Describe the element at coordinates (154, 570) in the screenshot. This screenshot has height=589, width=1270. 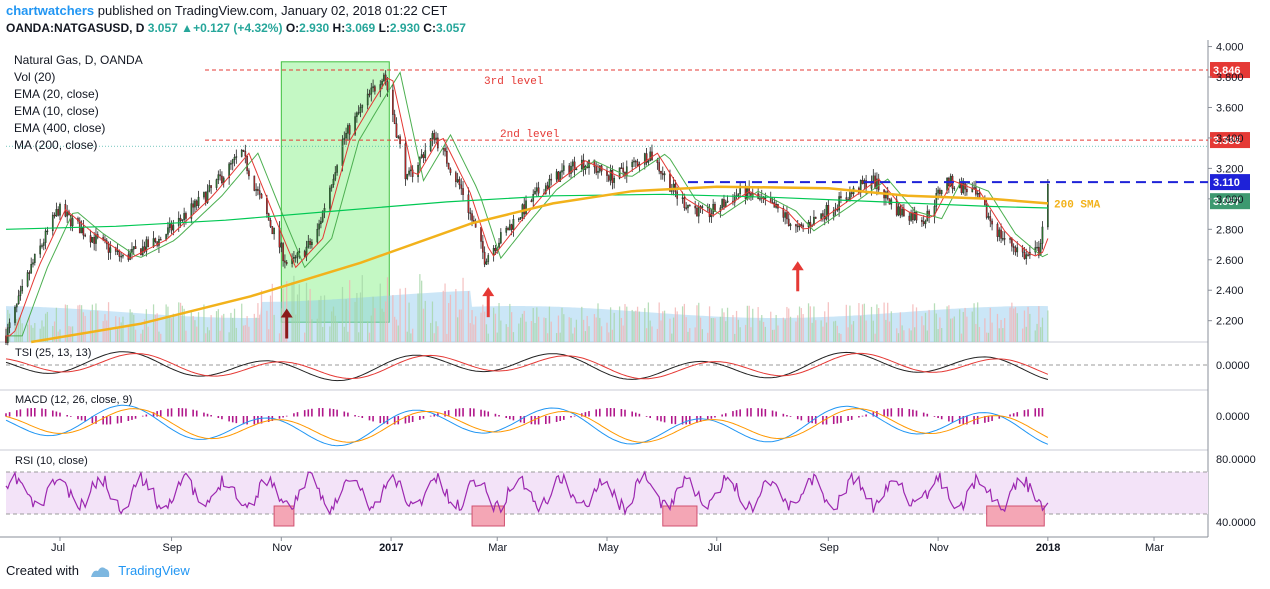
I see `tradingview-link: TradingView` at that location.